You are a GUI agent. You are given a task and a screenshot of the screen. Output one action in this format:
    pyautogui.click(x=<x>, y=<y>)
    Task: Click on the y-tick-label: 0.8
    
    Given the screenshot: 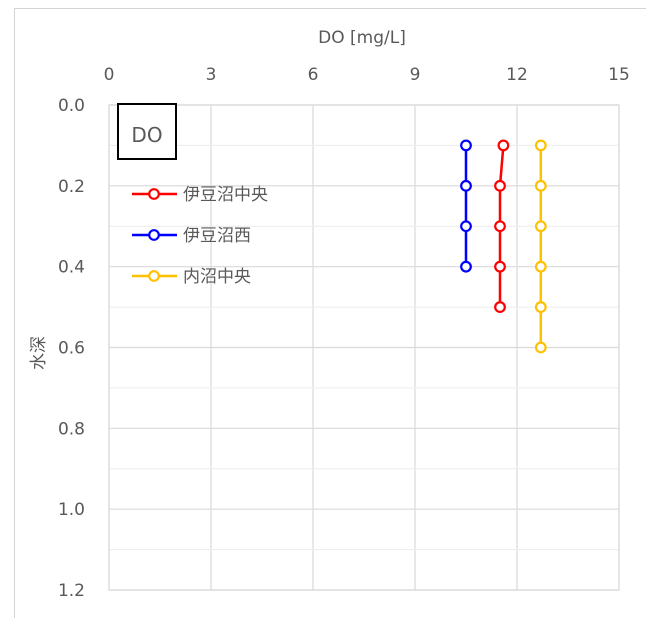 What is the action you would take?
    pyautogui.click(x=71, y=429)
    